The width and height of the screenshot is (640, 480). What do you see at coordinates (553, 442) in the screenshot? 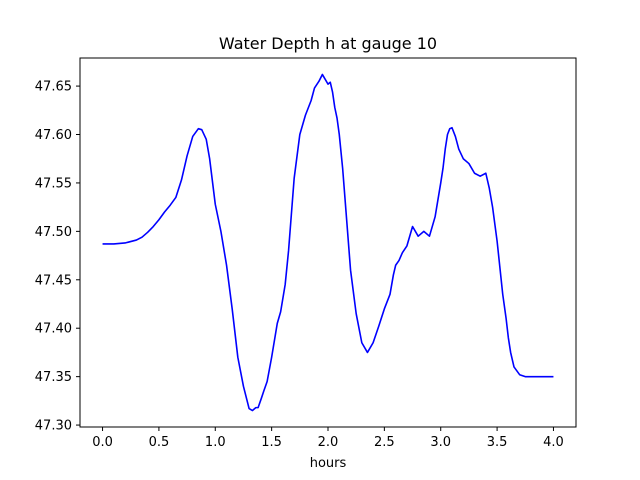
I see `x-tick-label: 4.0` at bounding box center [553, 442].